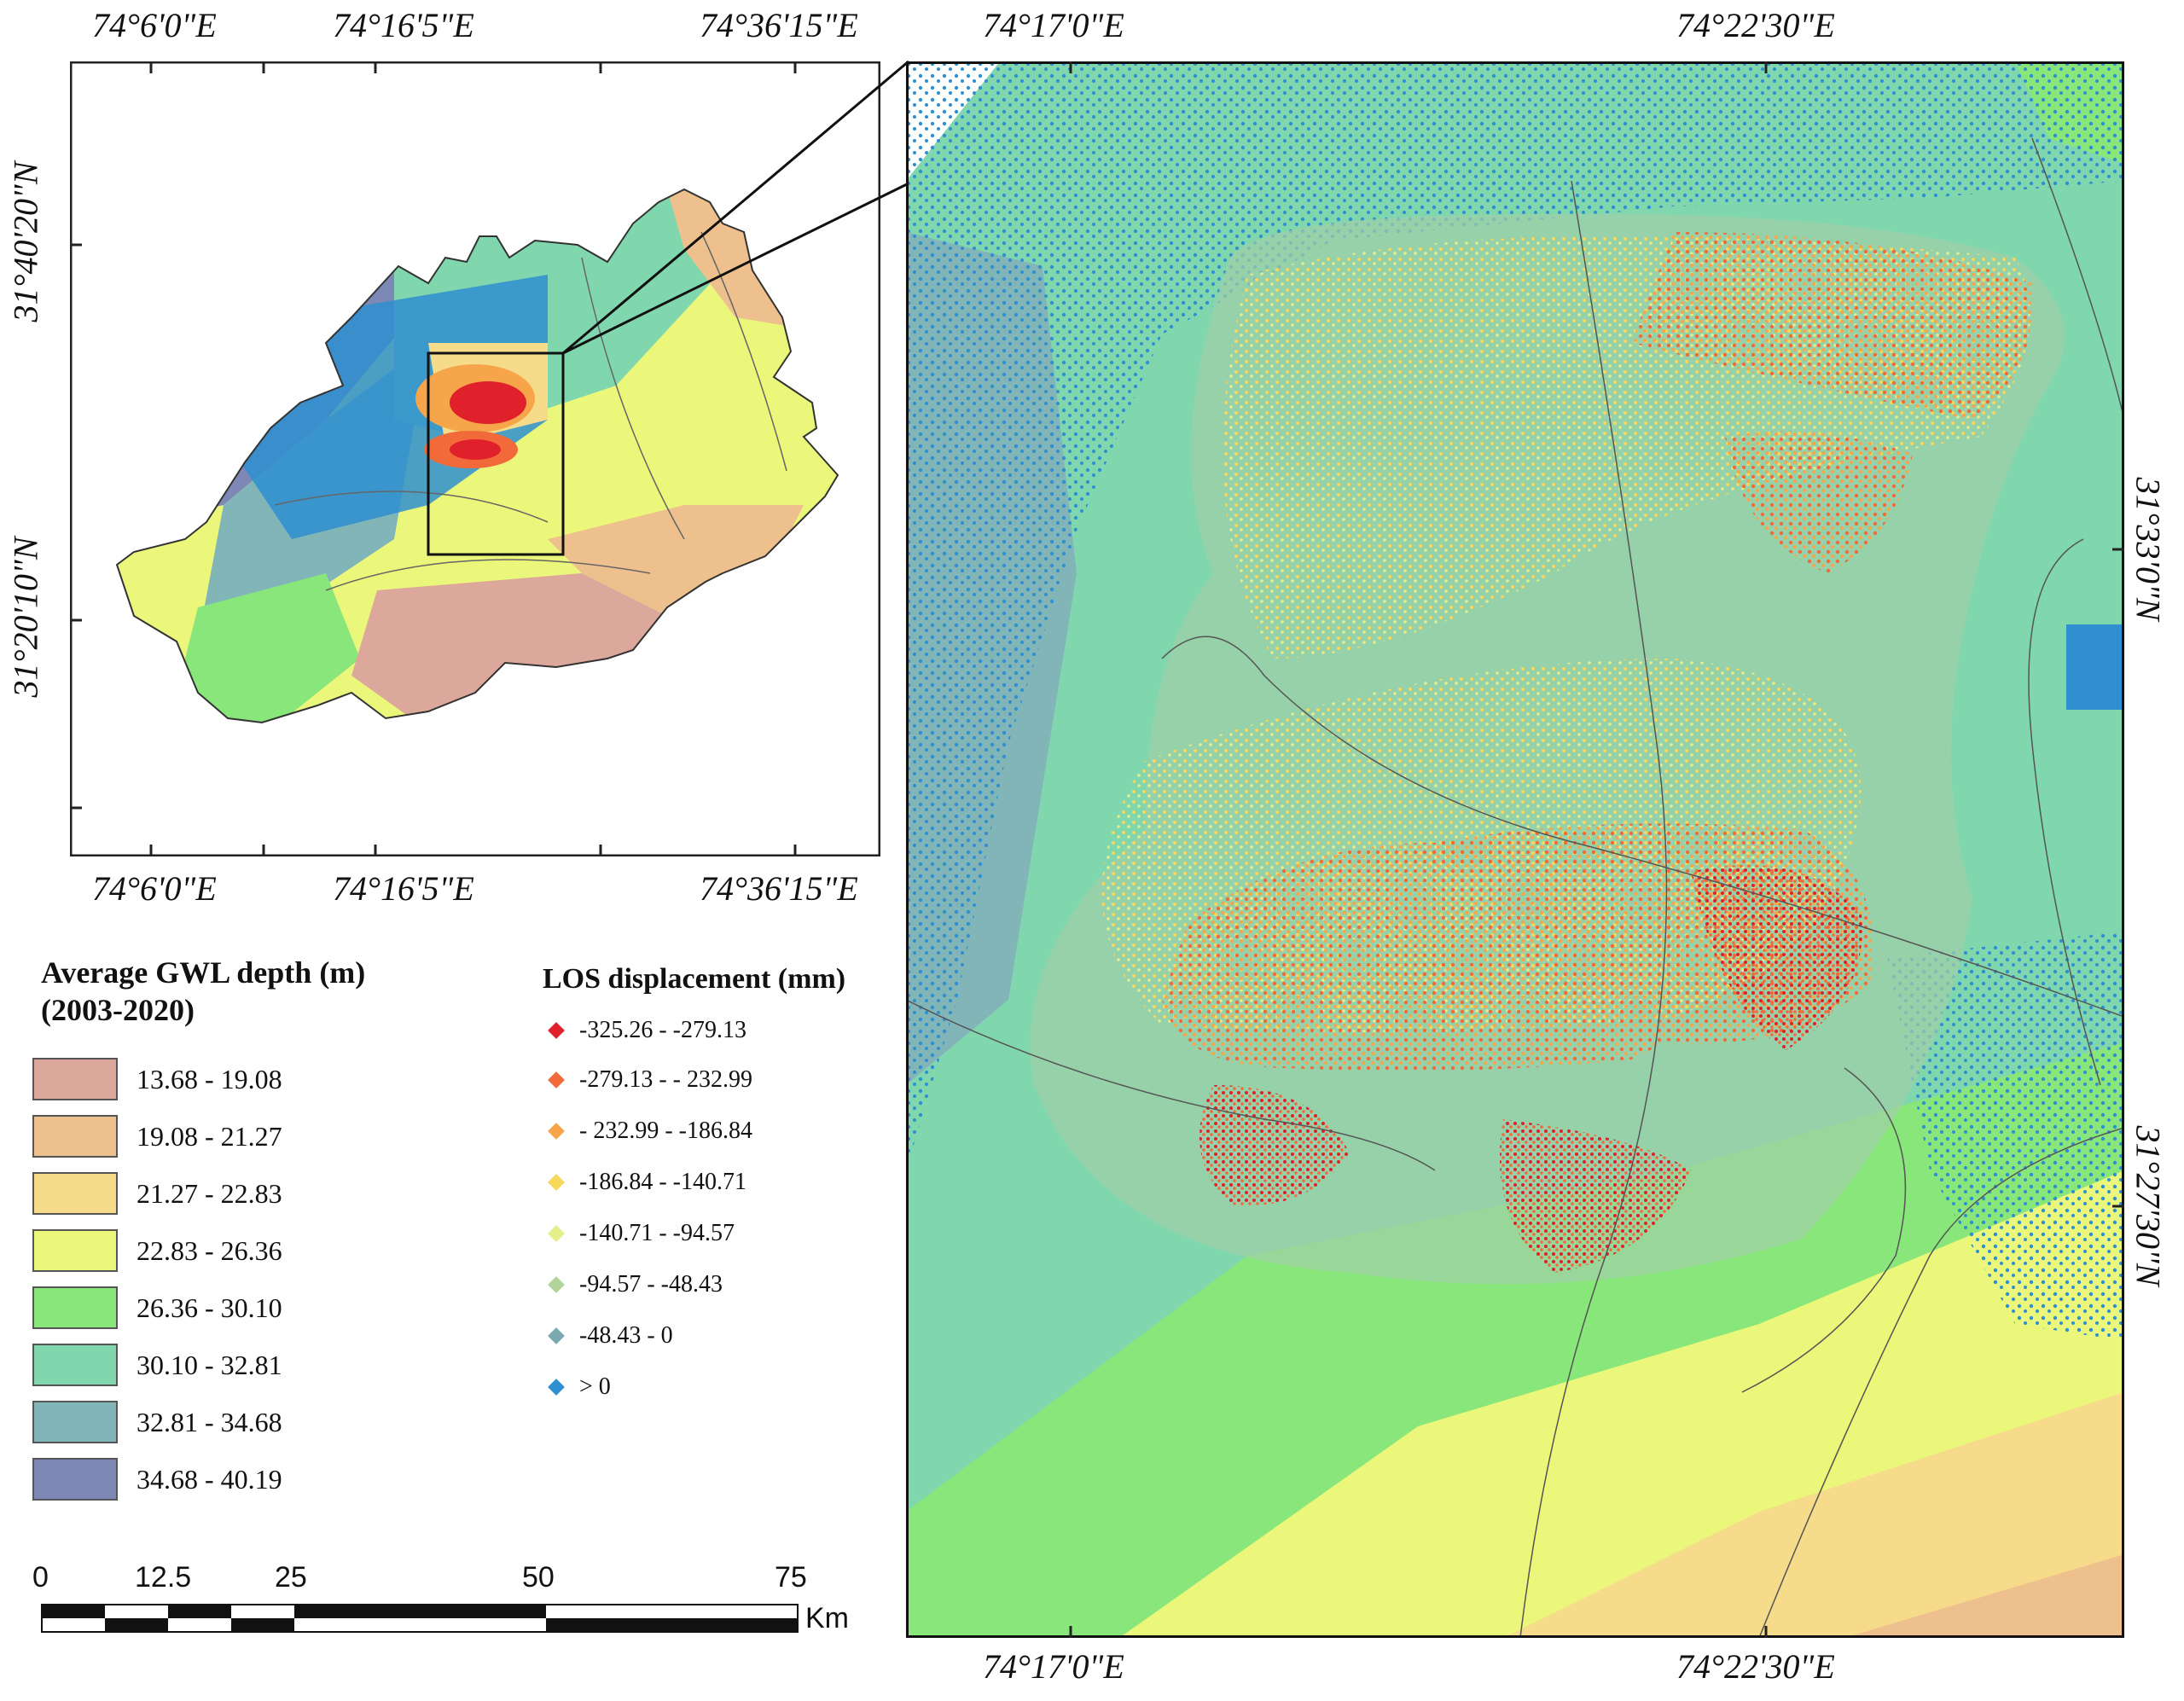 The width and height of the screenshot is (2184, 1701). I want to click on detail-right-lat-2-wrap: 31°27'30"N, so click(2123, 1205).